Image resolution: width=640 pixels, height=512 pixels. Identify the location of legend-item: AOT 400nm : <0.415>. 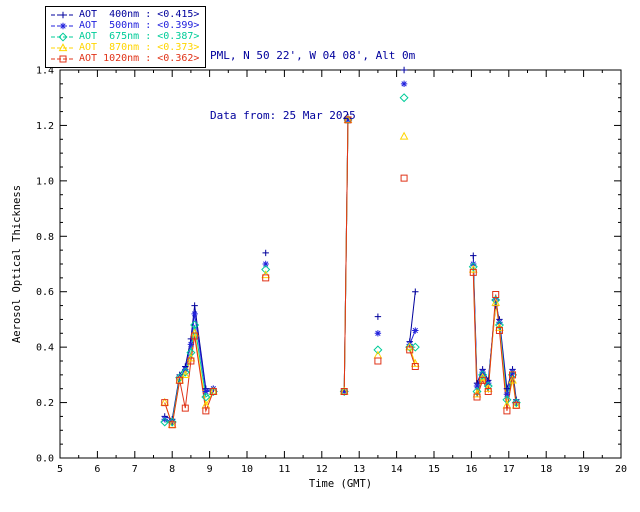
(124, 14).